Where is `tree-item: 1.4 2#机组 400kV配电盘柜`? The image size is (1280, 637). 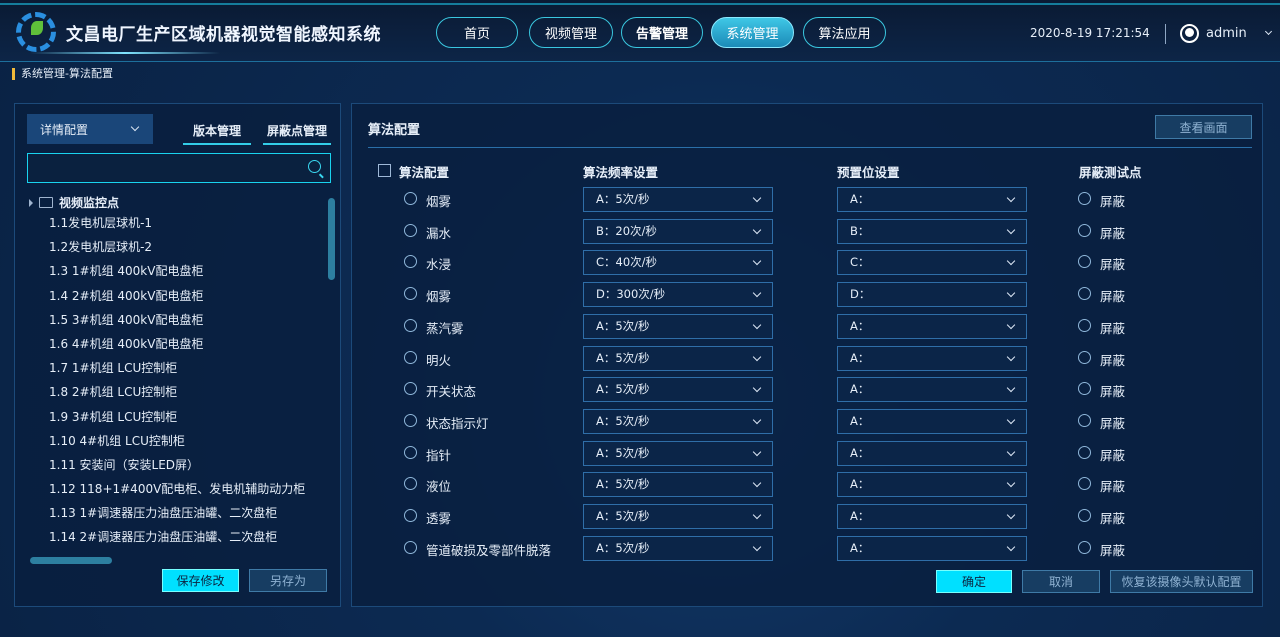
tree-item: 1.4 2#机组 400kV配电盘柜 is located at coordinates (126, 295).